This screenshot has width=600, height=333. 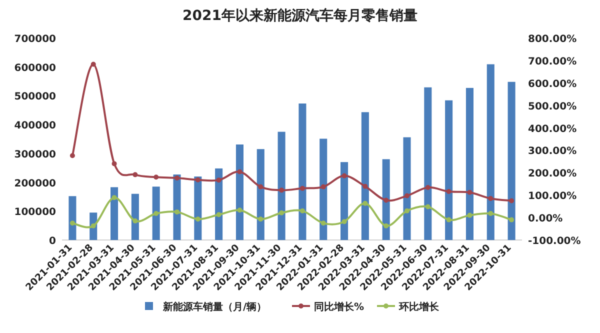 What do you see at coordinates (35, 126) in the screenshot?
I see `y-tick-label: 400000` at bounding box center [35, 126].